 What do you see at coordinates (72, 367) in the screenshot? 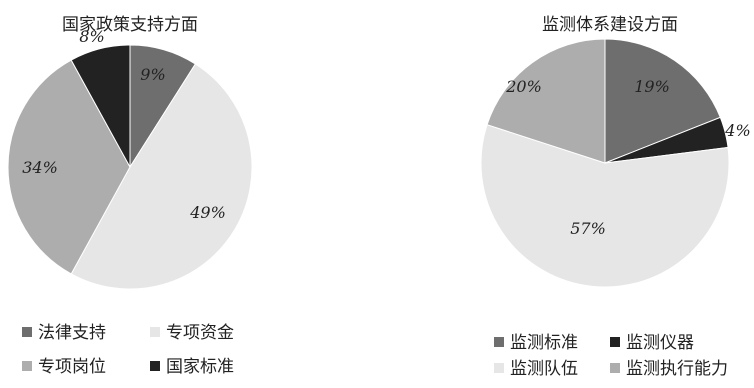
I see `legend-label: 专项岗位` at bounding box center [72, 367].